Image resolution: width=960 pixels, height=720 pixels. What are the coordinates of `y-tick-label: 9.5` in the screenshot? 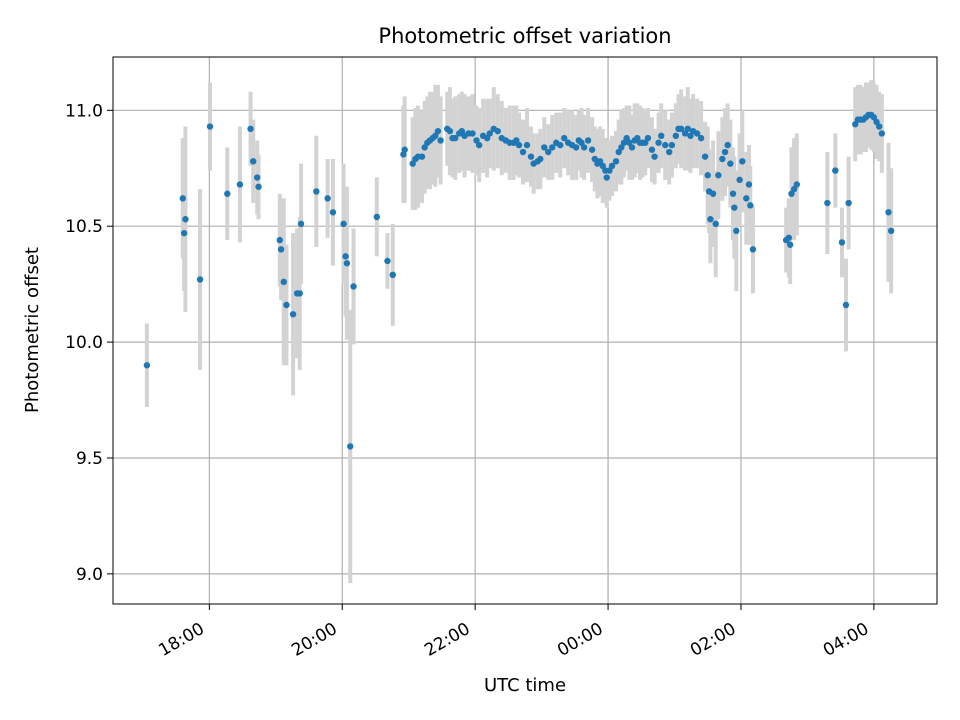 It's located at (89, 459).